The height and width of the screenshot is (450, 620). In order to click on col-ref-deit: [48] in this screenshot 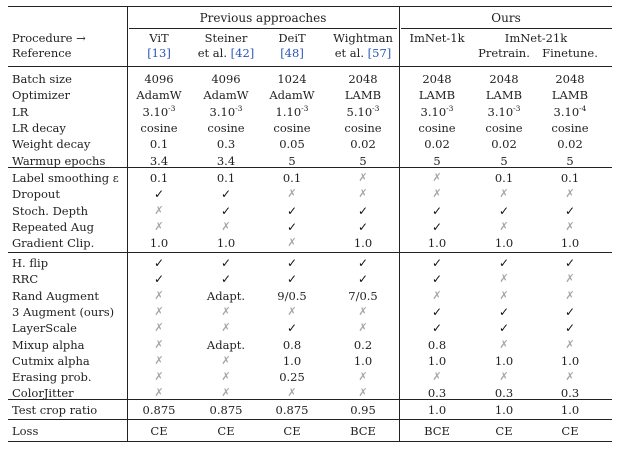, I will do `click(292, 53)`.